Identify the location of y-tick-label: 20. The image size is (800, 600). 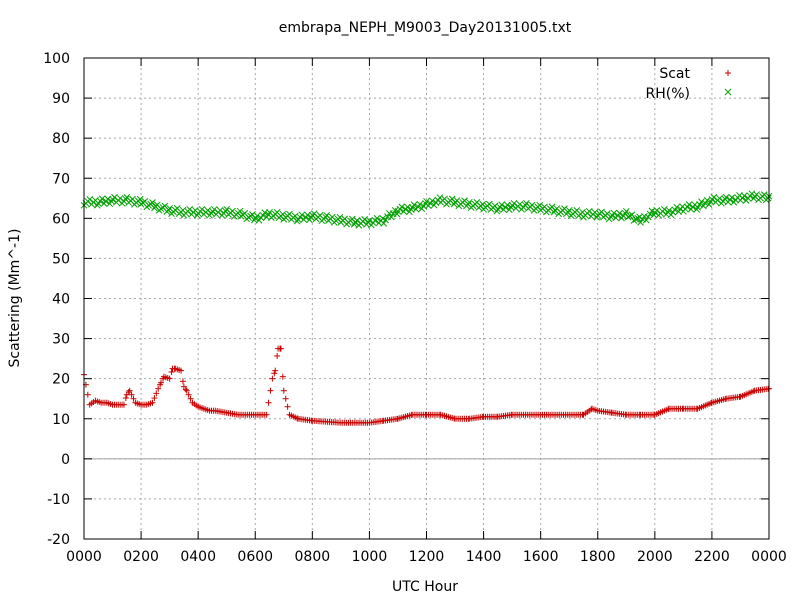
(61, 380).